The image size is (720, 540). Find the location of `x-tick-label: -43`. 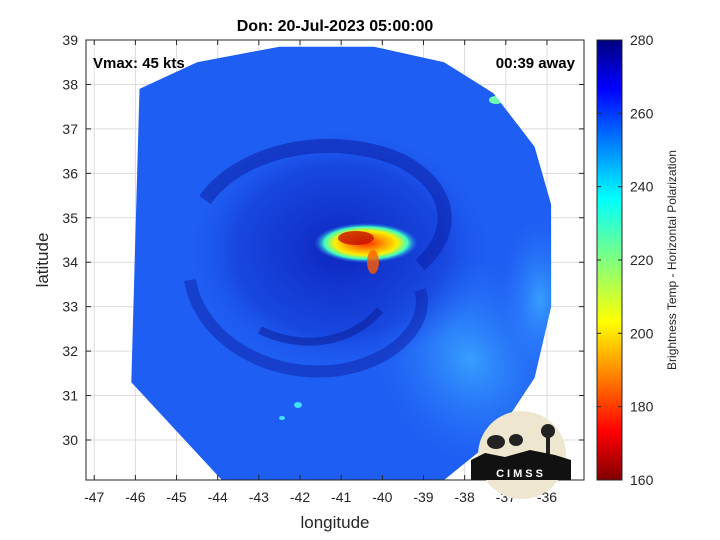

x-tick-label: -43 is located at coordinates (259, 497).